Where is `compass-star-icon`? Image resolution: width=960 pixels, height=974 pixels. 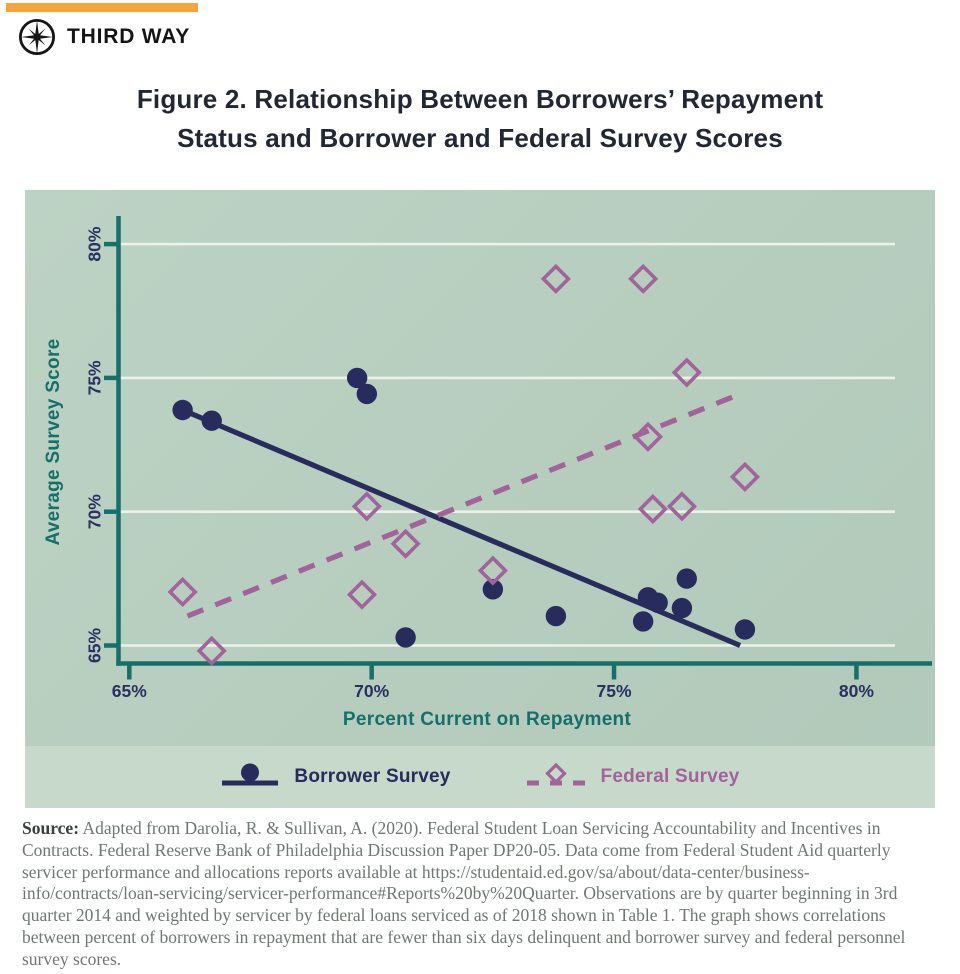
compass-star-icon is located at coordinates (37, 37).